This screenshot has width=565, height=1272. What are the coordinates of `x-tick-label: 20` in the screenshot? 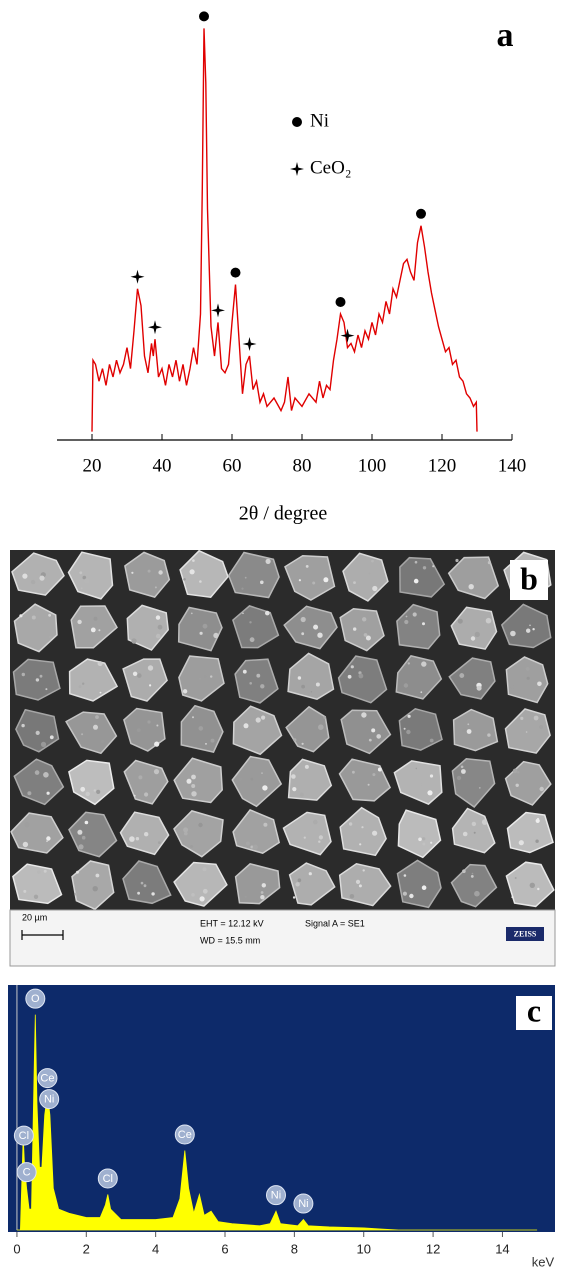 It's located at (92, 465).